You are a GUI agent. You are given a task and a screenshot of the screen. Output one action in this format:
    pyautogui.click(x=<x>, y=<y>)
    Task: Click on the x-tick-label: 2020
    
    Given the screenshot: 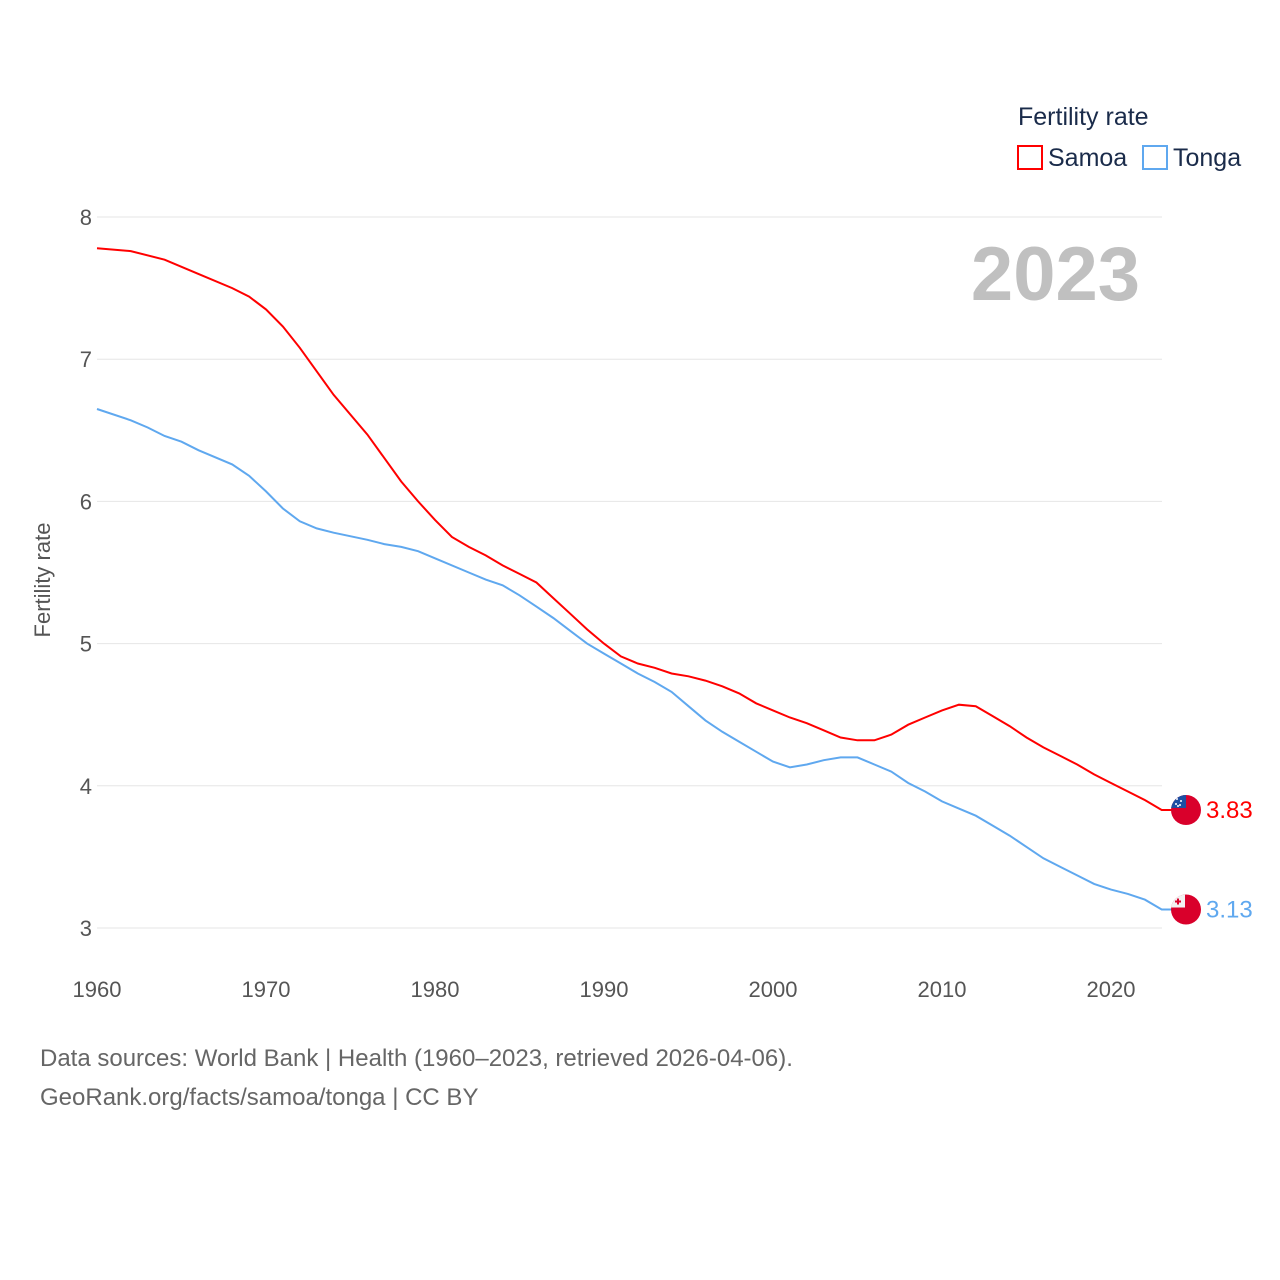 What is the action you would take?
    pyautogui.click(x=1111, y=989)
    